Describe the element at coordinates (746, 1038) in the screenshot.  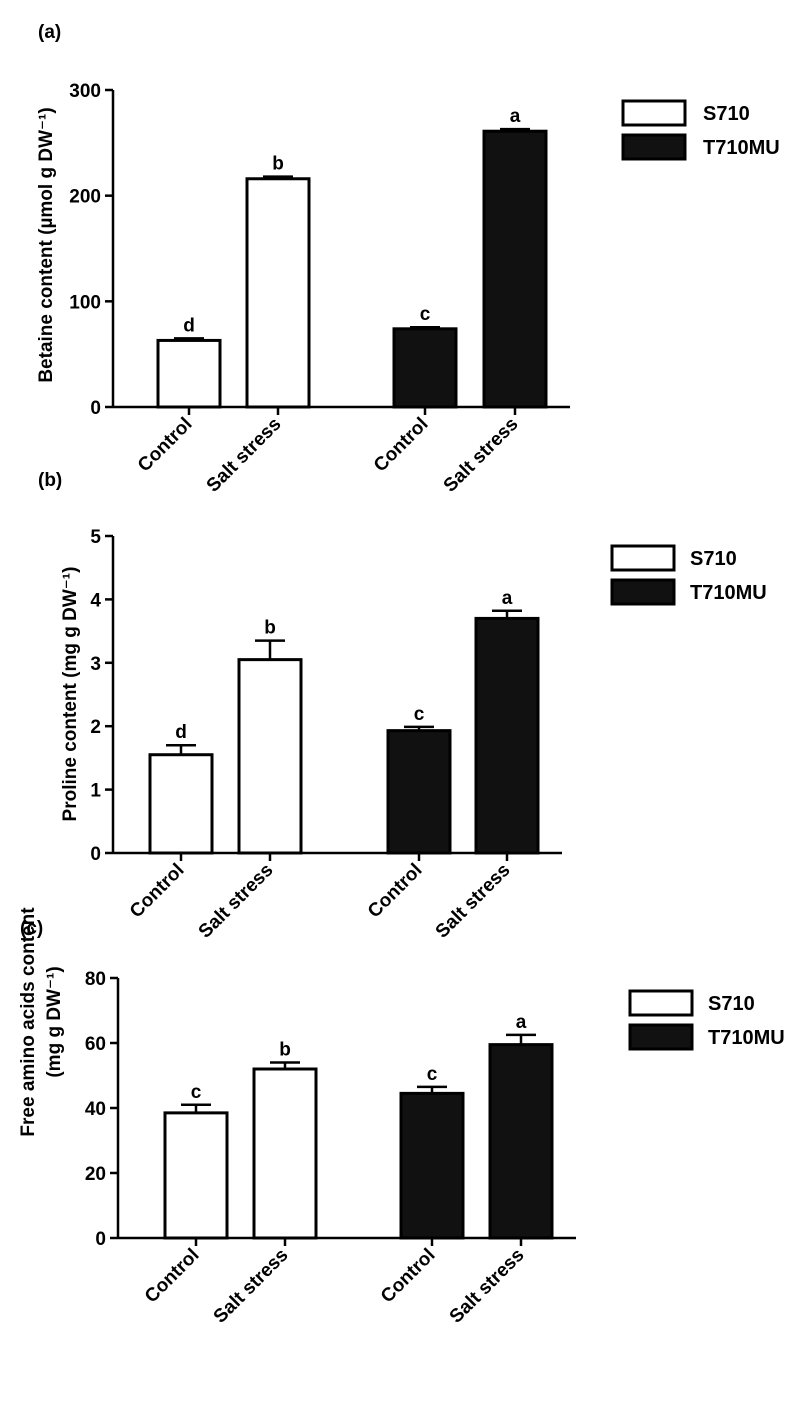
I see `panel-c-legend-label-t710mu: T710MU` at that location.